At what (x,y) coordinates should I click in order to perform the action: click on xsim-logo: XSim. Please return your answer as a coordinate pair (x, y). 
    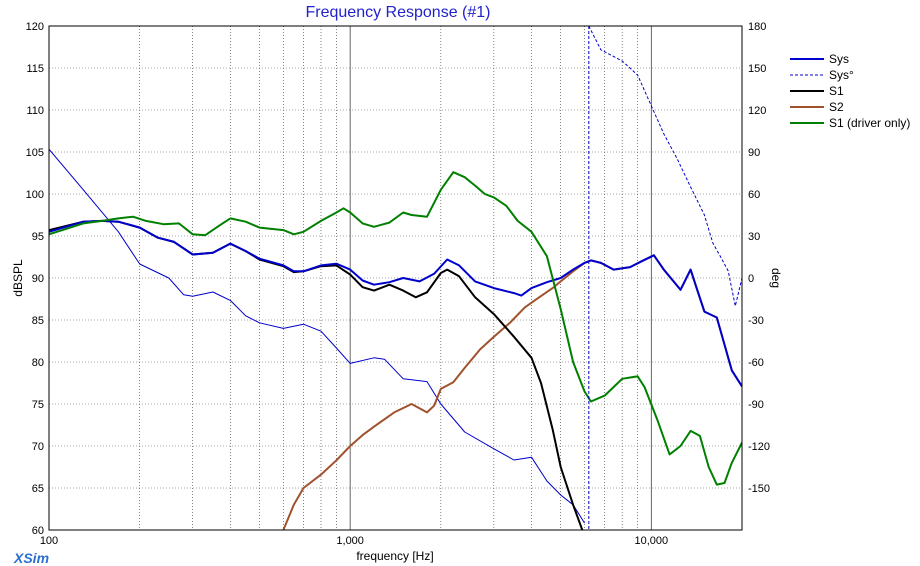
    Looking at the image, I should click on (32, 558).